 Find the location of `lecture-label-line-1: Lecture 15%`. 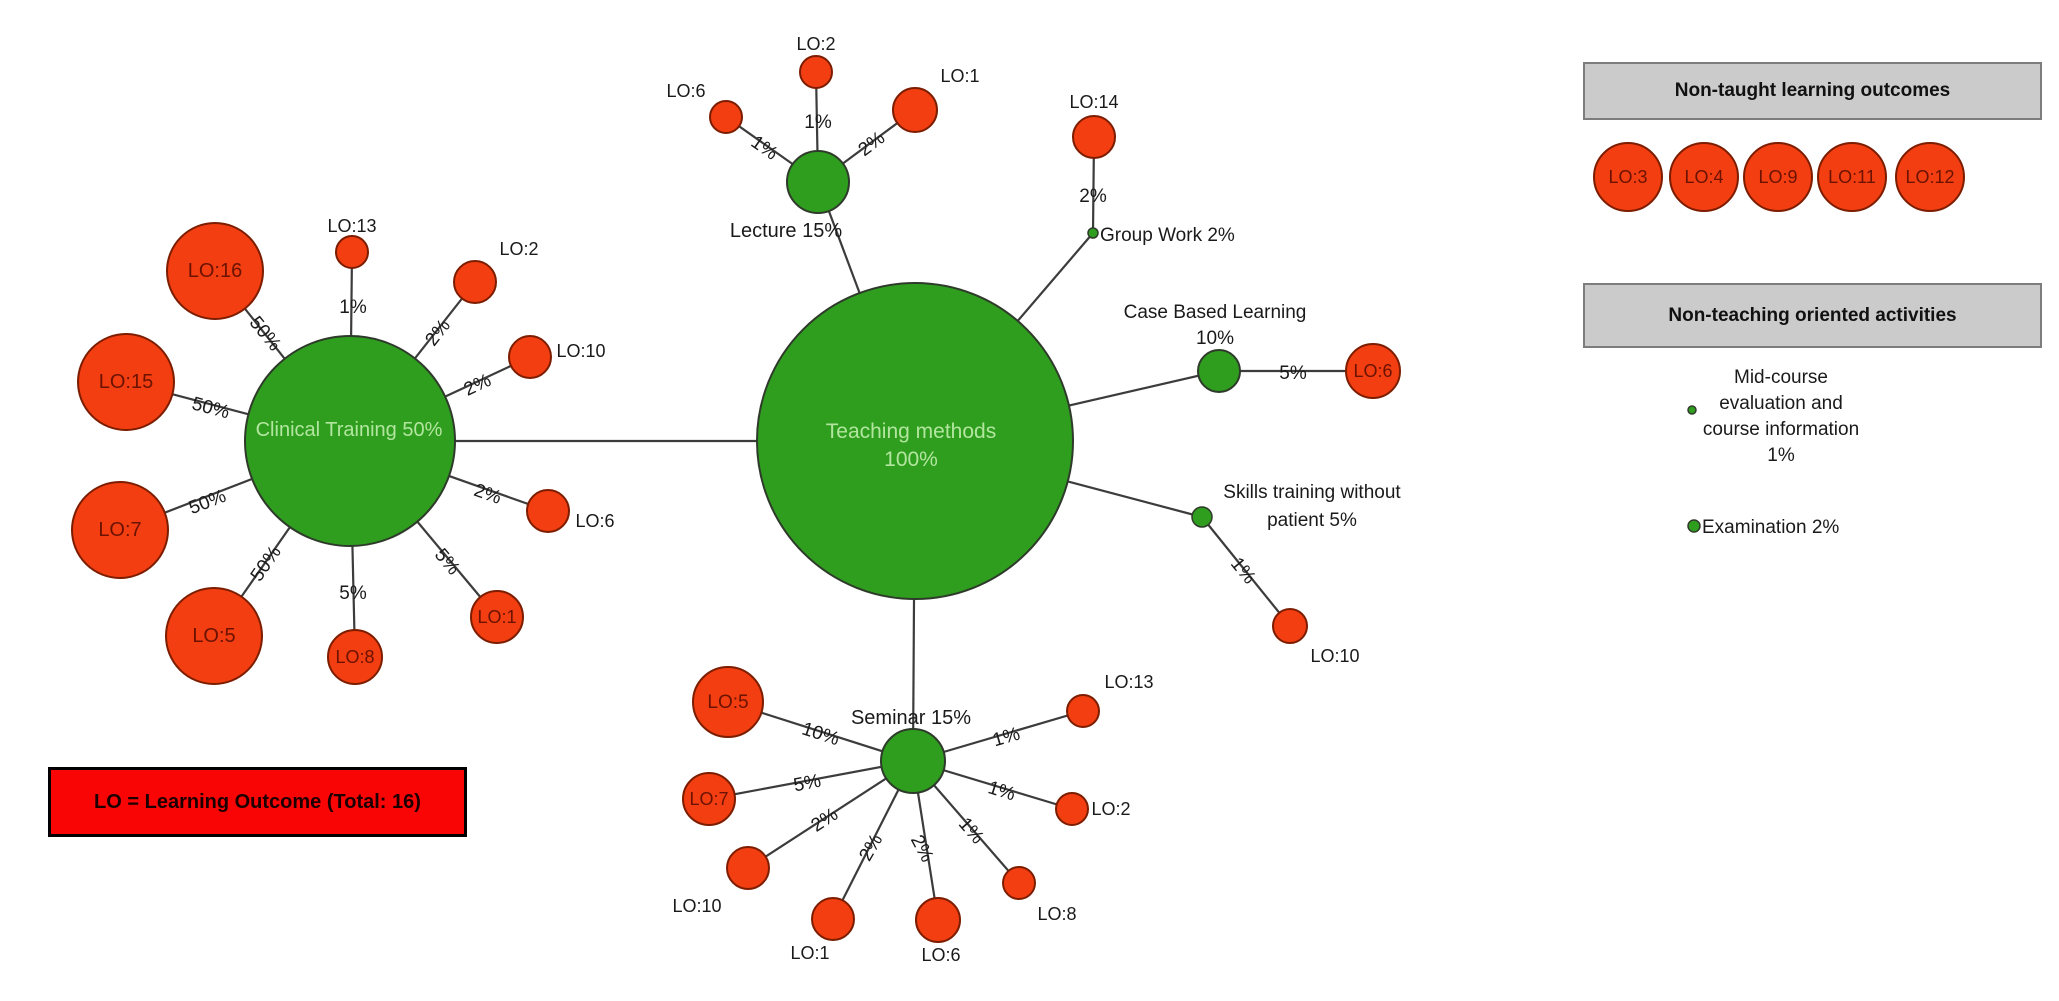

lecture-label-line-1: Lecture 15% is located at coordinates (786, 231).